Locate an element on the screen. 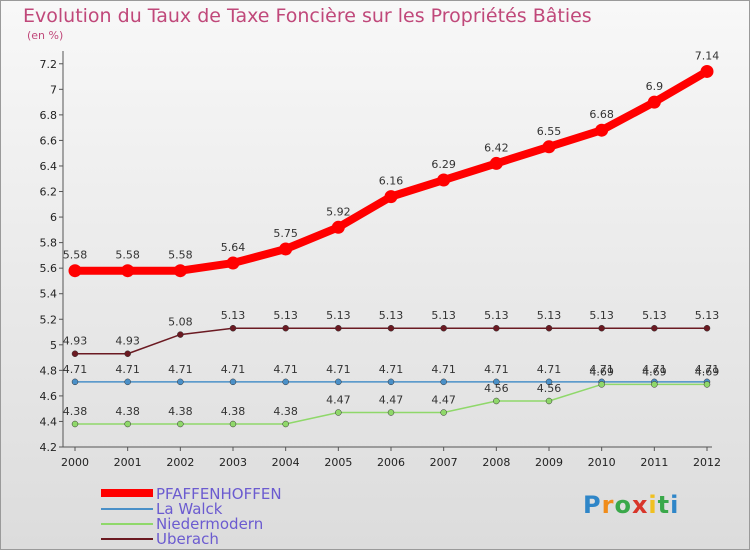  data-label: 5.64 is located at coordinates (233, 247).